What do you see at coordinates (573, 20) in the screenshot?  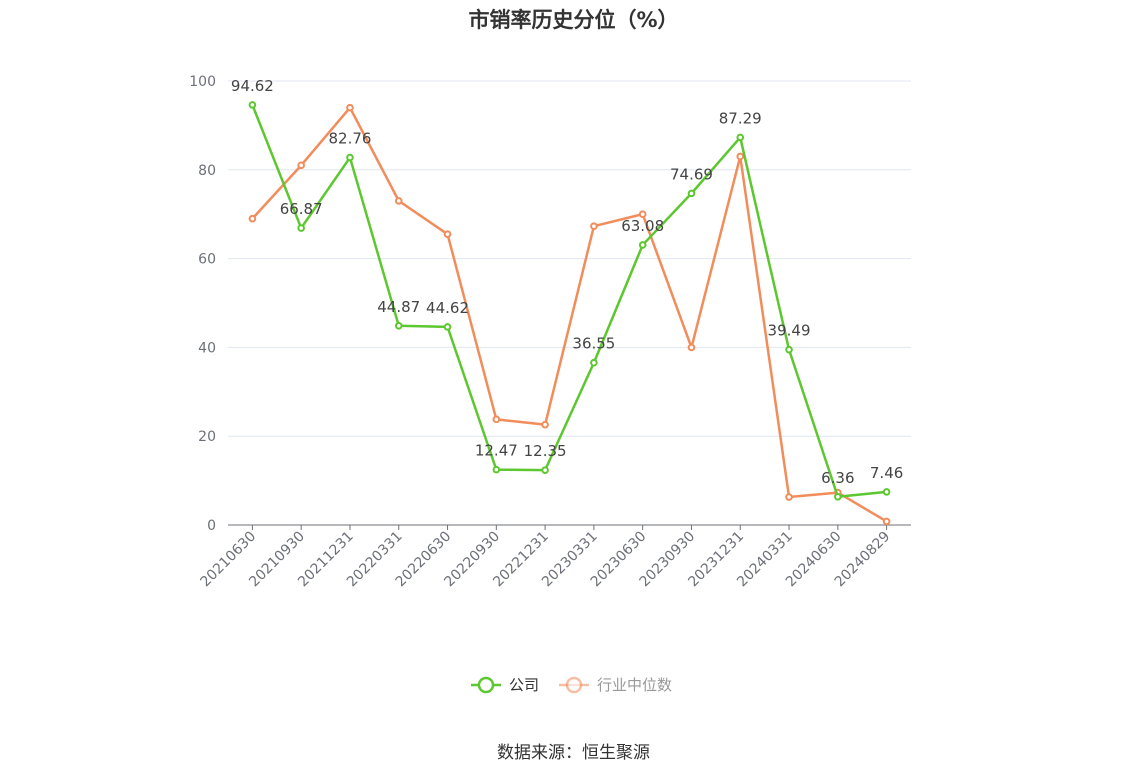 I see `chart-title: 市销率历史分位（%）` at bounding box center [573, 20].